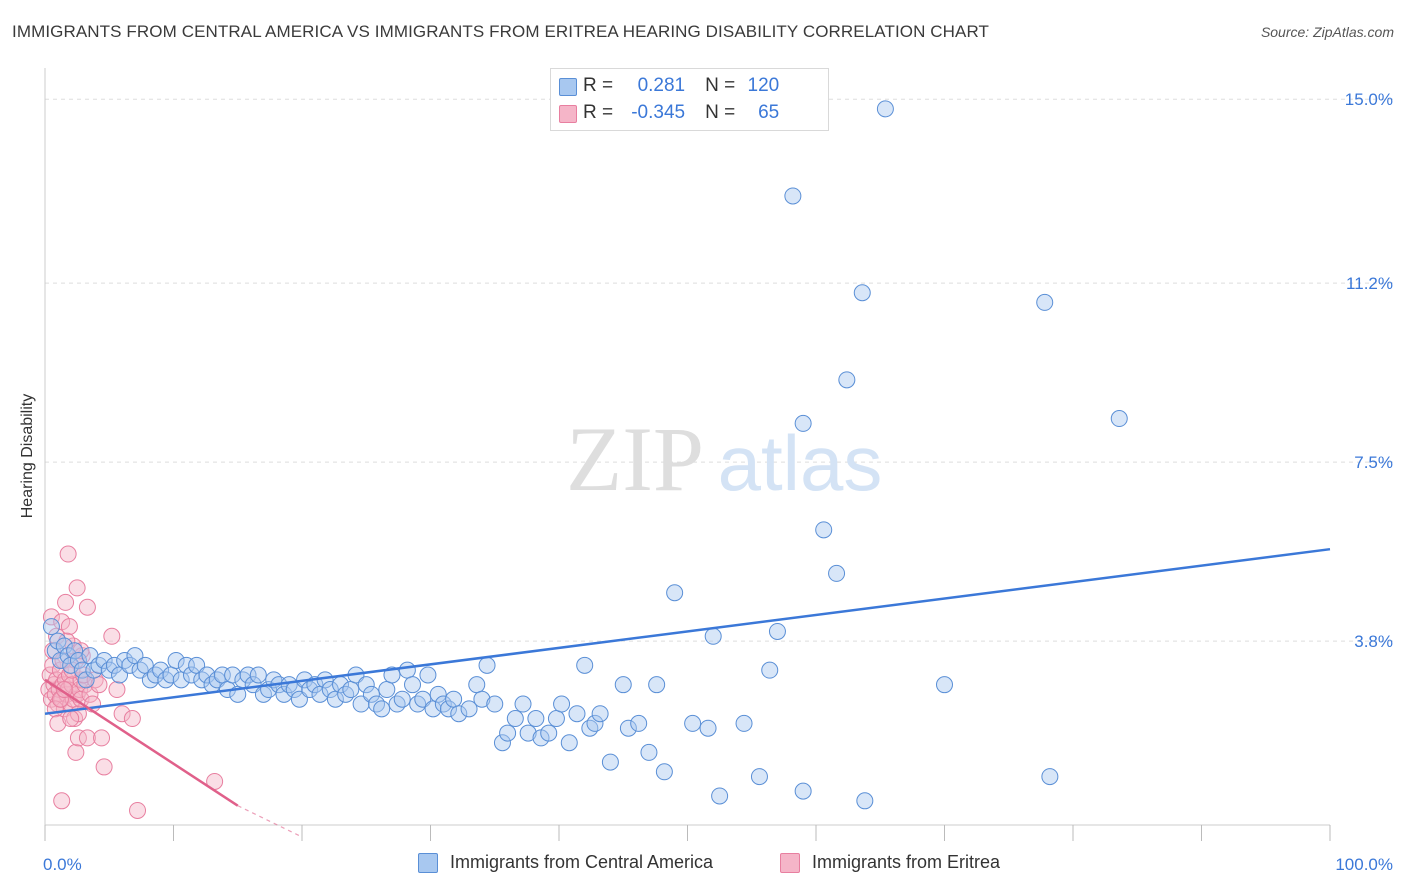  What do you see at coordinates (141, 742) in the screenshot?
I see `eritrea-trend-line` at bounding box center [141, 742].